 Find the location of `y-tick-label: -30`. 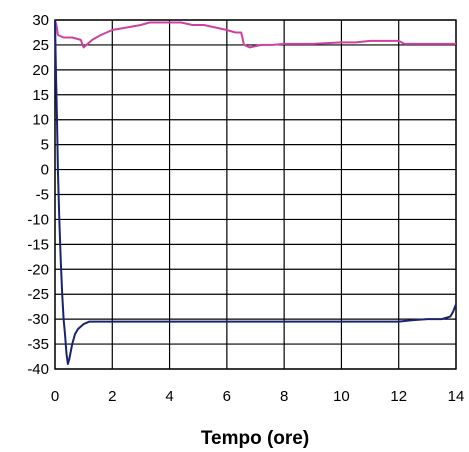

y-tick-label: -30 is located at coordinates (38, 319).